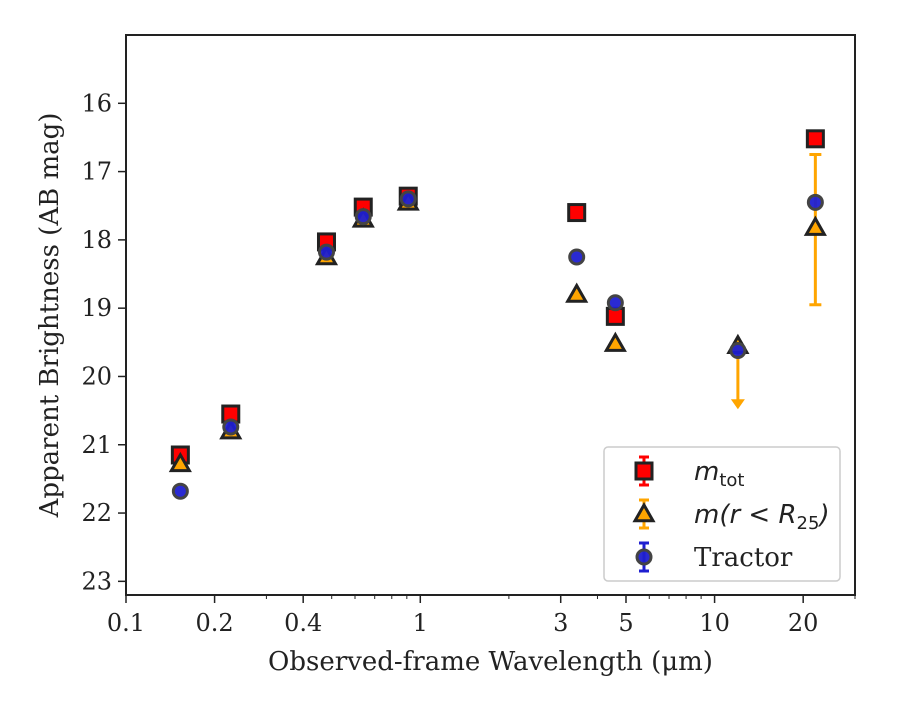  What do you see at coordinates (731, 480) in the screenshot?
I see `legend-label-subscript: tot` at bounding box center [731, 480].